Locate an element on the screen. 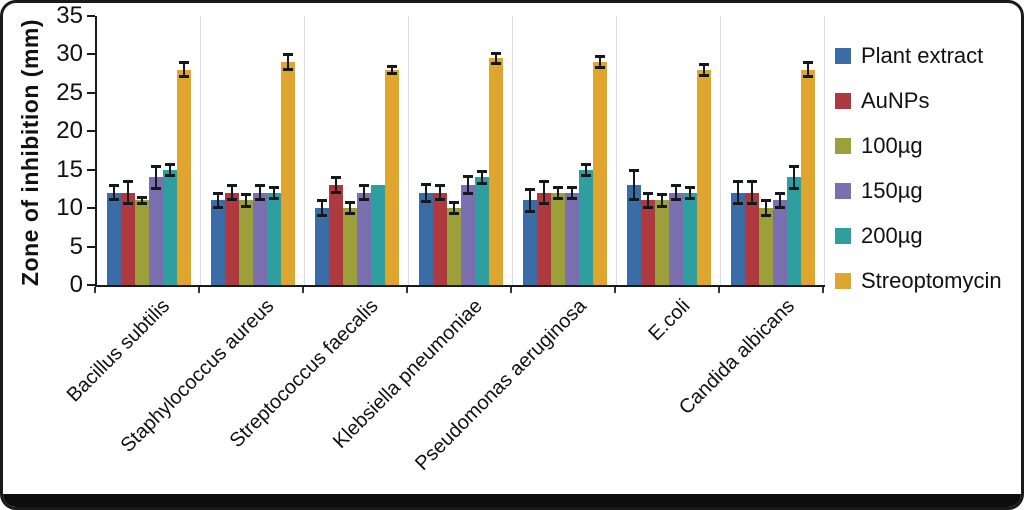  legend-item: Streoptomycin is located at coordinates (928, 280).